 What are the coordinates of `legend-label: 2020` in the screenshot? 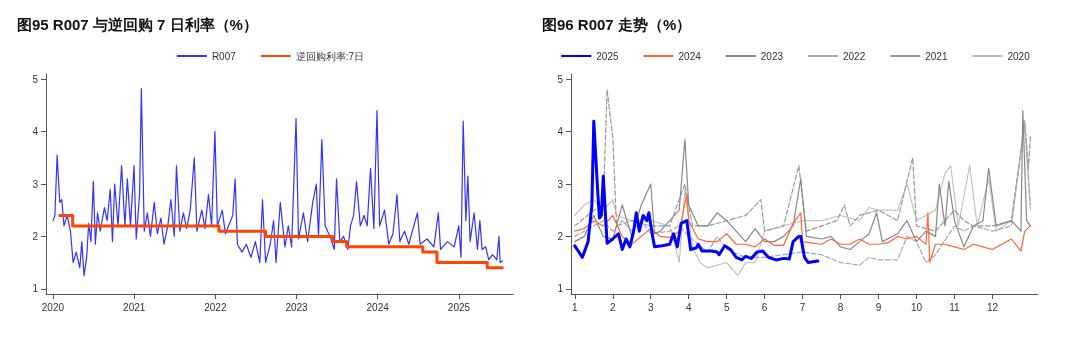 It's located at (1019, 56).